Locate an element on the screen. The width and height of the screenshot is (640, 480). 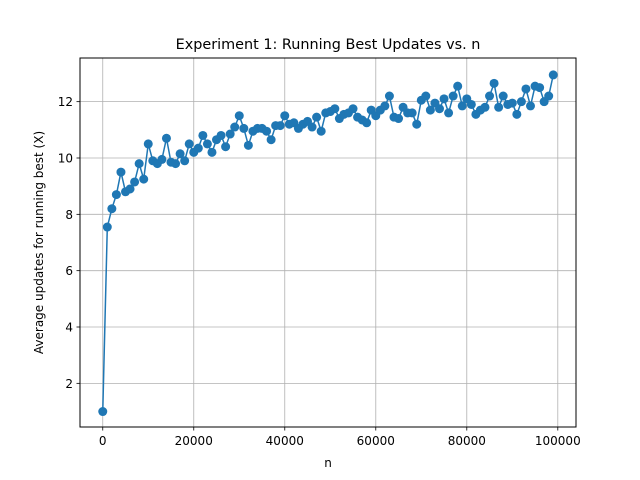
x-tick-label: 60000 is located at coordinates (376, 441).